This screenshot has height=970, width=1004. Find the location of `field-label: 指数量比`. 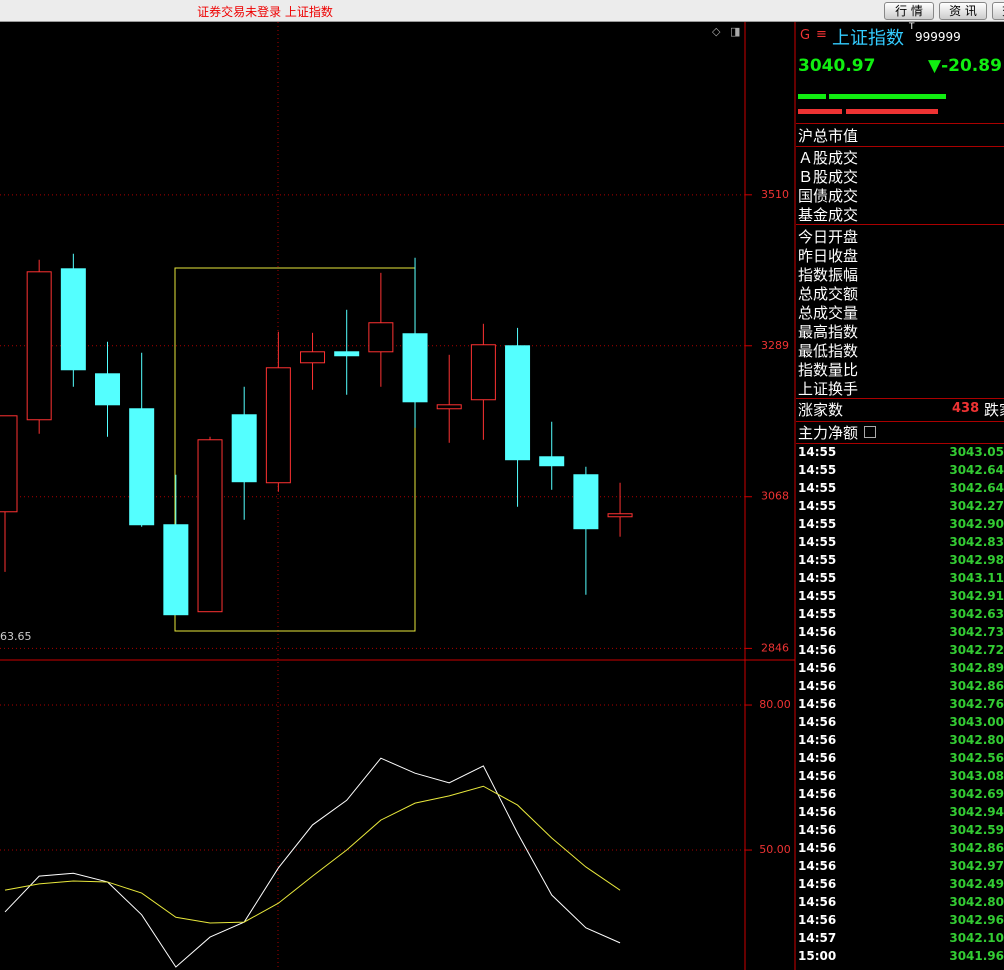

field-label: 指数量比 is located at coordinates (828, 370).